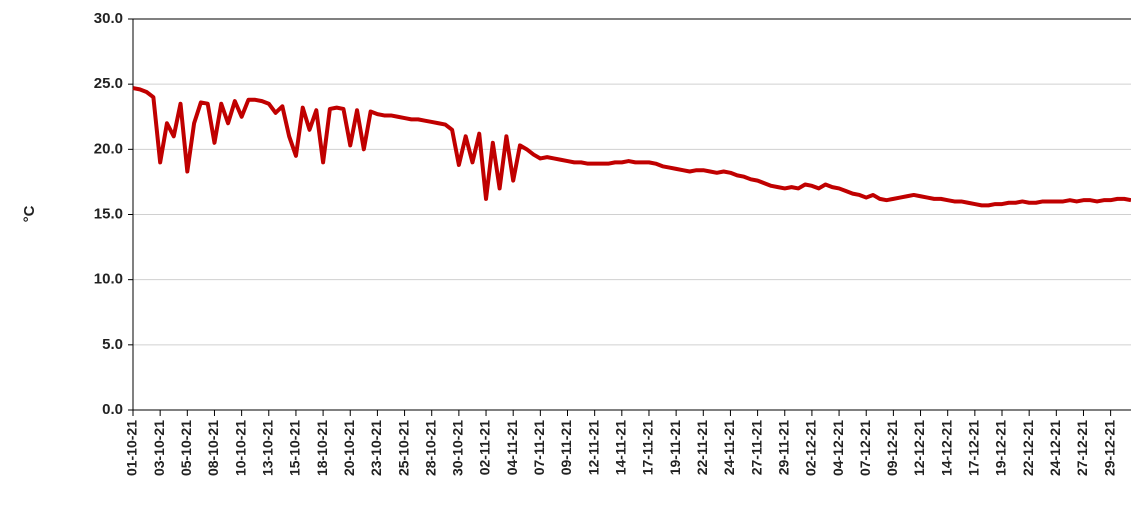  Describe the element at coordinates (295, 448) in the screenshot. I see `x-tick-label: 15-10-21` at that location.